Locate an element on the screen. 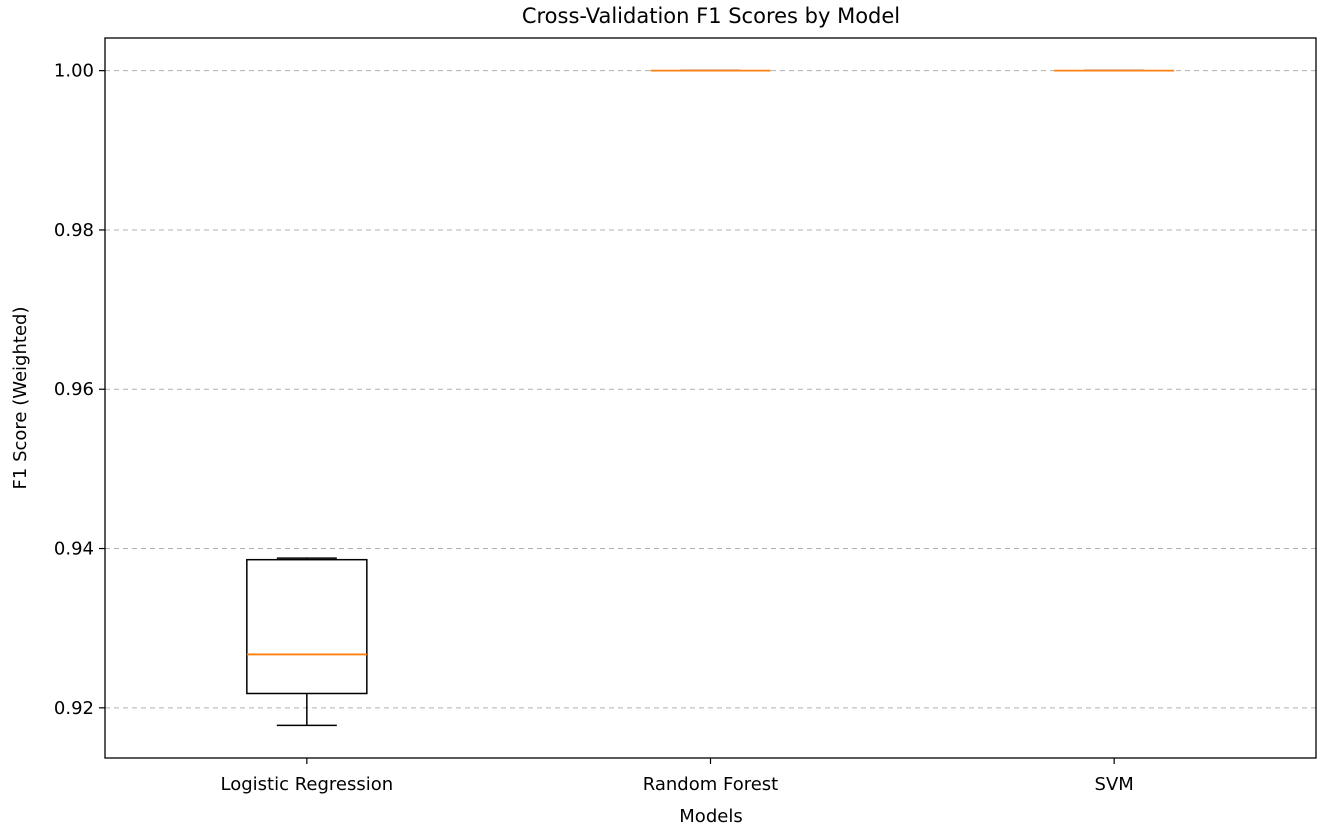 The height and width of the screenshot is (827, 1322). x-axis-ticks: Logistic Regression Random Forest SVM is located at coordinates (677, 776).